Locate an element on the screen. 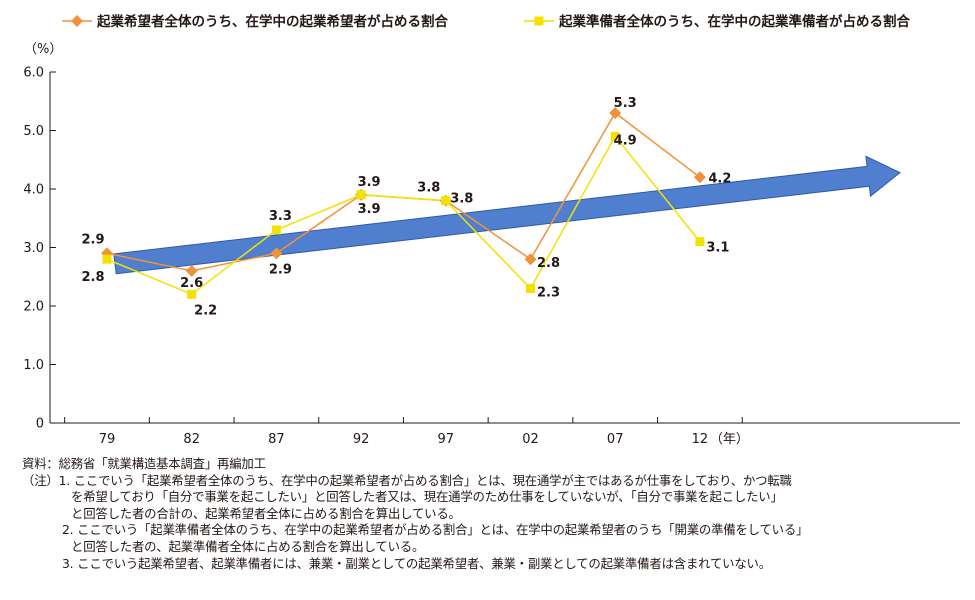  series-1-label-97: 3.8 is located at coordinates (428, 188).